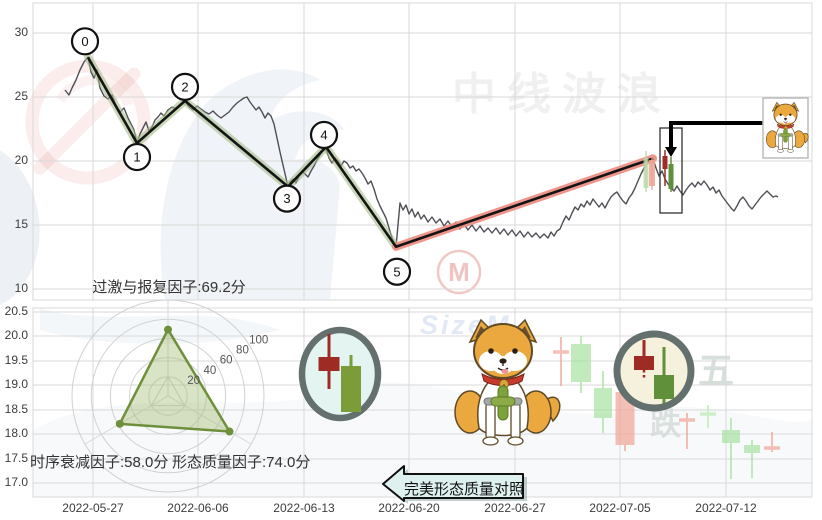 The width and height of the screenshot is (822, 520). I want to click on y-tick-bottom: 19.5, so click(16, 360).